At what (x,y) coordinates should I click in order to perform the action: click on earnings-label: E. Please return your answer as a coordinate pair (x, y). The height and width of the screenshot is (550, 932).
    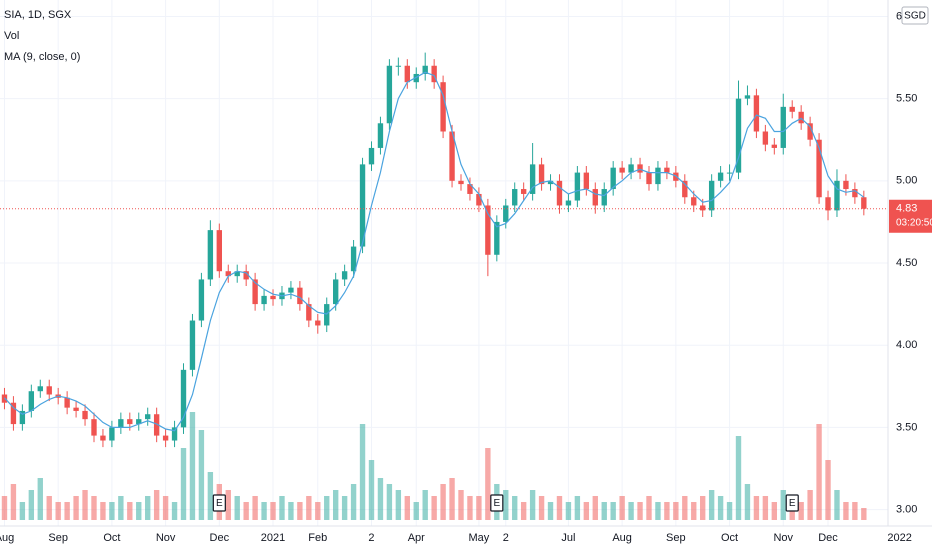
    Looking at the image, I should click on (496, 503).